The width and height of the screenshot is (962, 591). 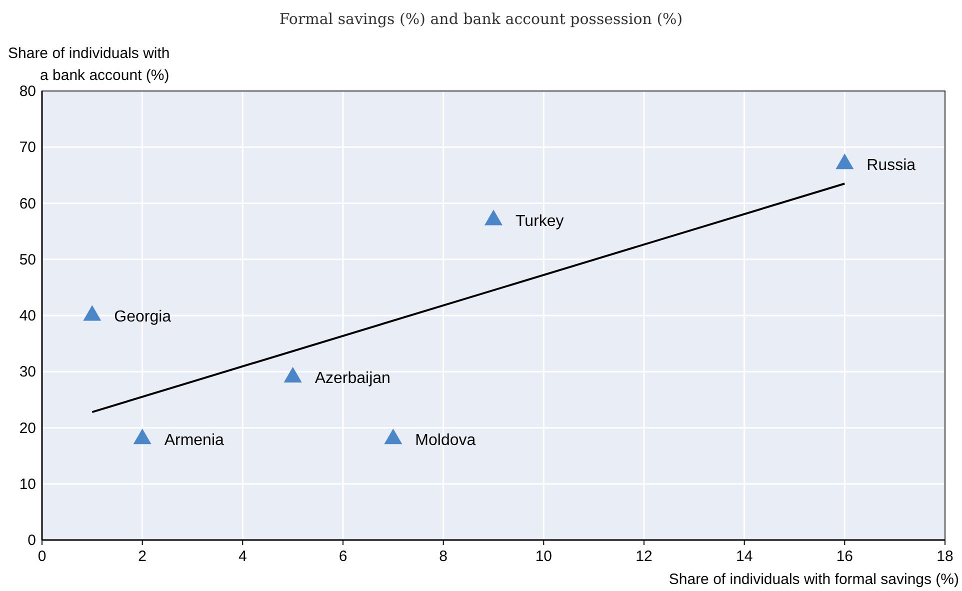 What do you see at coordinates (27, 259) in the screenshot?
I see `y-tick-label: 50` at bounding box center [27, 259].